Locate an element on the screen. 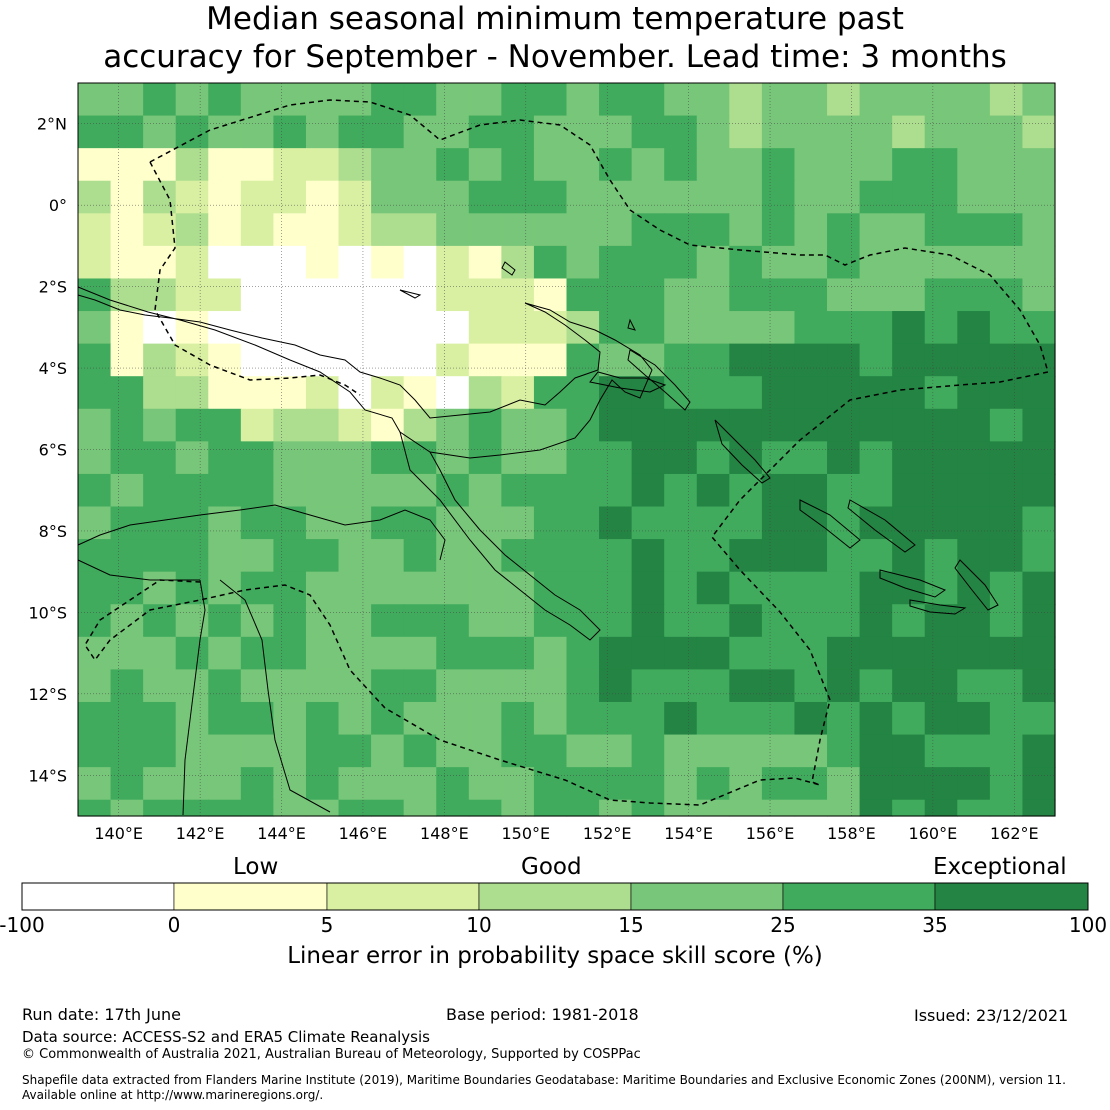 Image resolution: width=1110 pixels, height=1110 pixels. colorbar-segment is located at coordinates (403, 896).